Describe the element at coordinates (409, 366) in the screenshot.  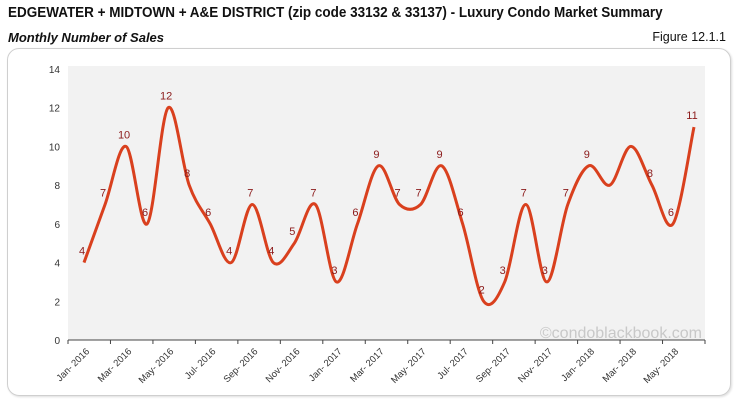
I see `x-tick-label: May- 2017` at that location.